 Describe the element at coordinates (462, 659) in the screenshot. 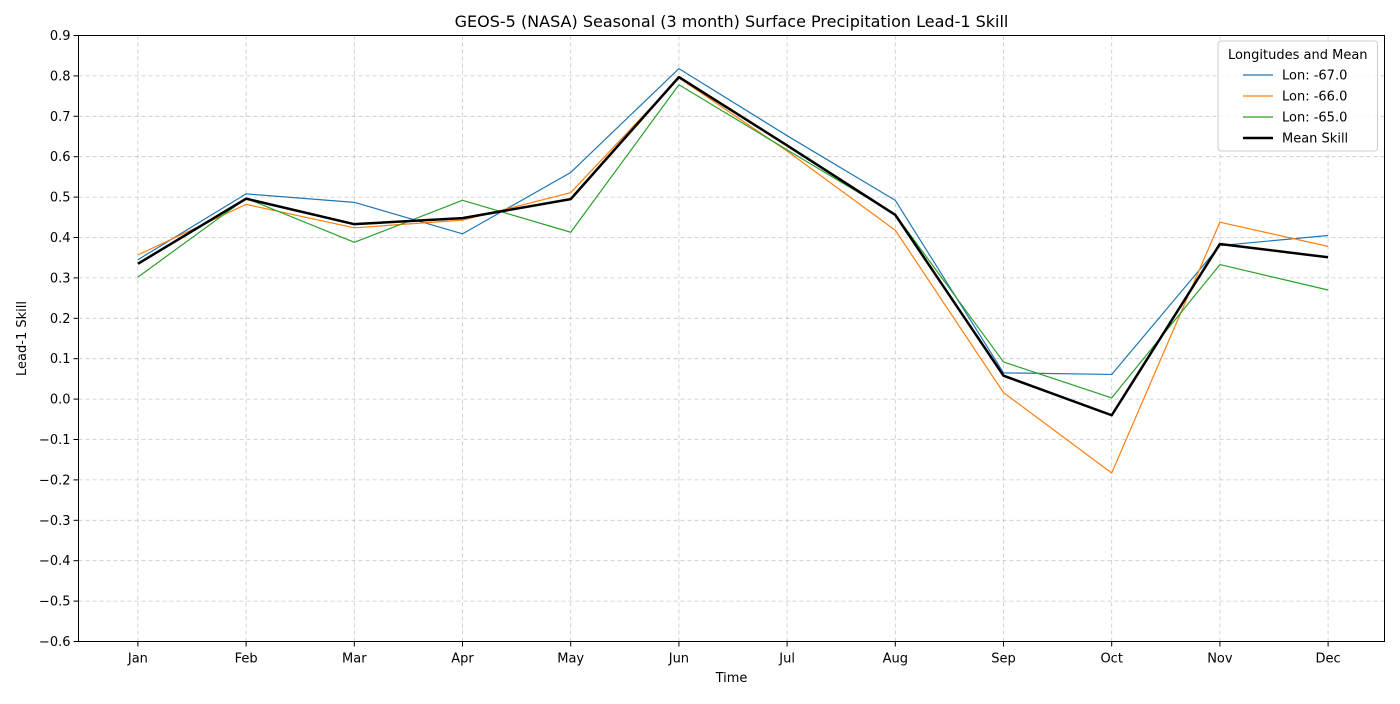

I see `x-tick-label: Apr` at that location.